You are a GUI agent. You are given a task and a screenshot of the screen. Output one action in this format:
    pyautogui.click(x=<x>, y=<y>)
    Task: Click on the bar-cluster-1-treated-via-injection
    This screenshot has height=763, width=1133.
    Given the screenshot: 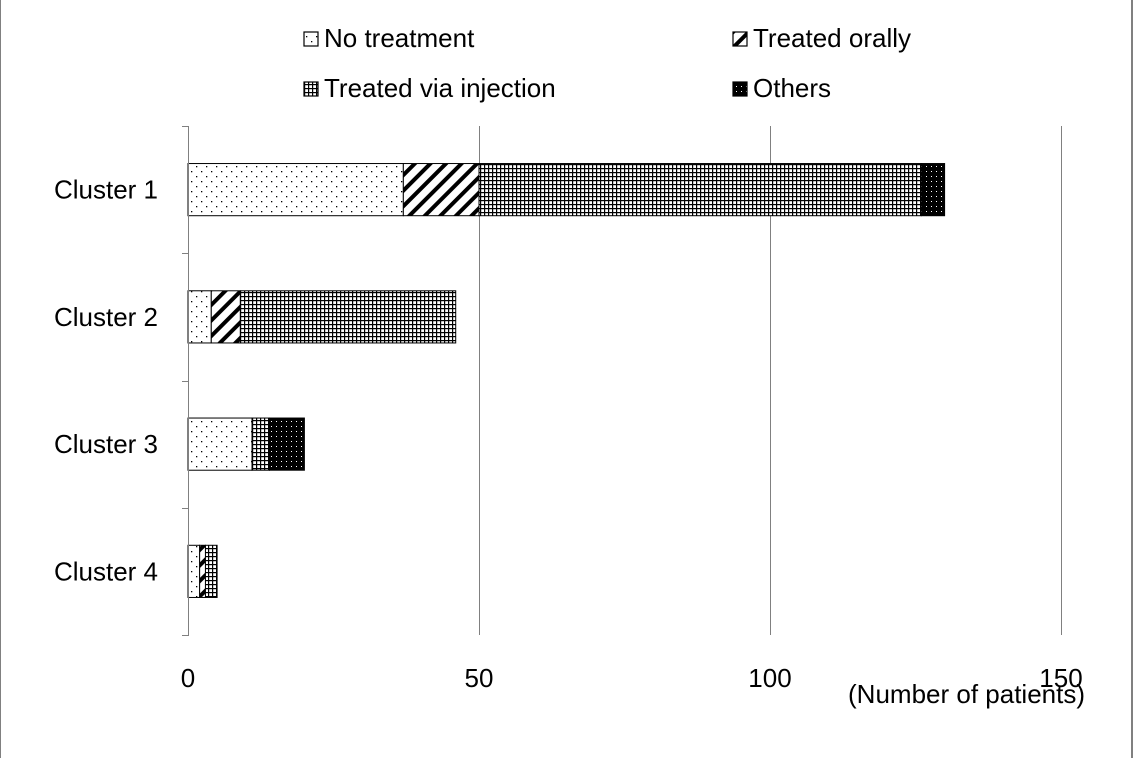 What is the action you would take?
    pyautogui.click(x=700, y=190)
    